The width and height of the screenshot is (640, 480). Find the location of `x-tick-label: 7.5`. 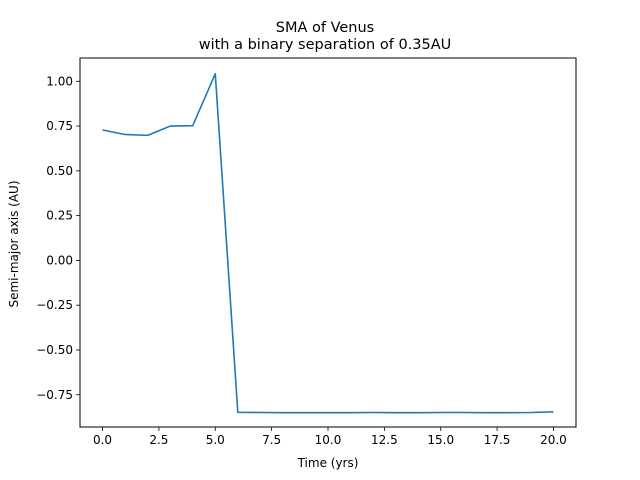

x-tick-label: 7.5 is located at coordinates (271, 440).